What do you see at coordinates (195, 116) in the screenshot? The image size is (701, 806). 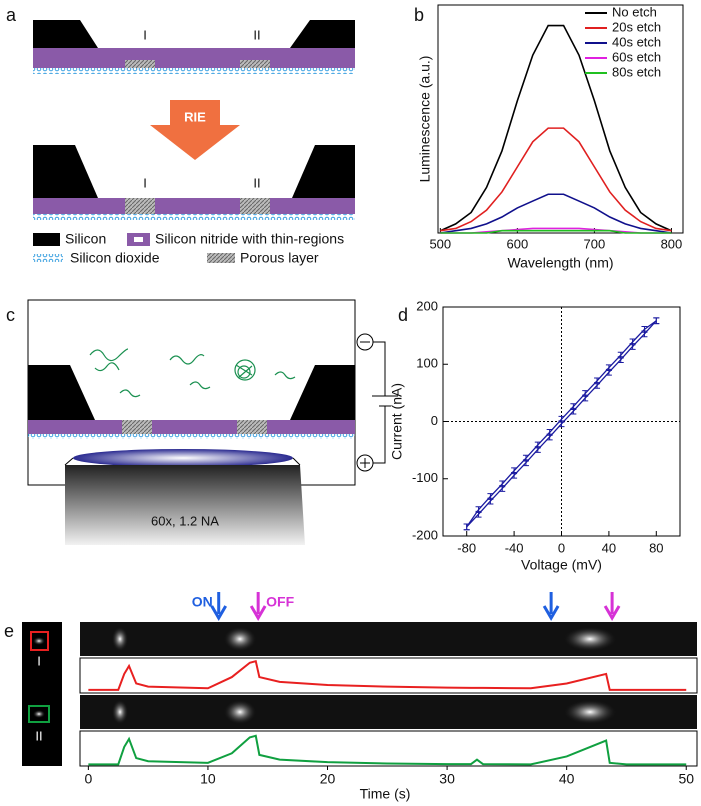 I see `process-label: RIE` at bounding box center [195, 116].